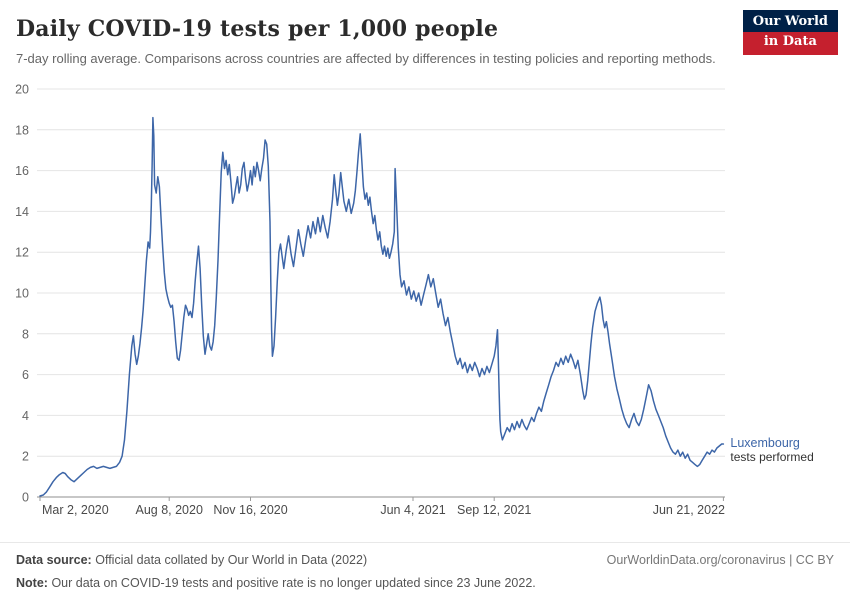 This screenshot has width=850, height=600. Describe the element at coordinates (720, 560) in the screenshot. I see `owid-url-link: OurWorldinData.org/coronavirus | CC BY` at that location.